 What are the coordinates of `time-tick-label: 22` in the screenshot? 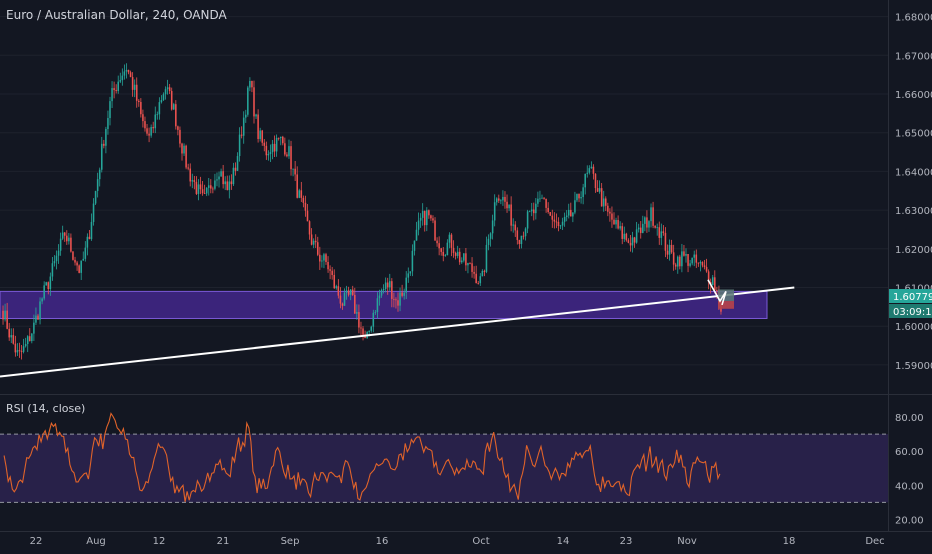 It's located at (36, 541).